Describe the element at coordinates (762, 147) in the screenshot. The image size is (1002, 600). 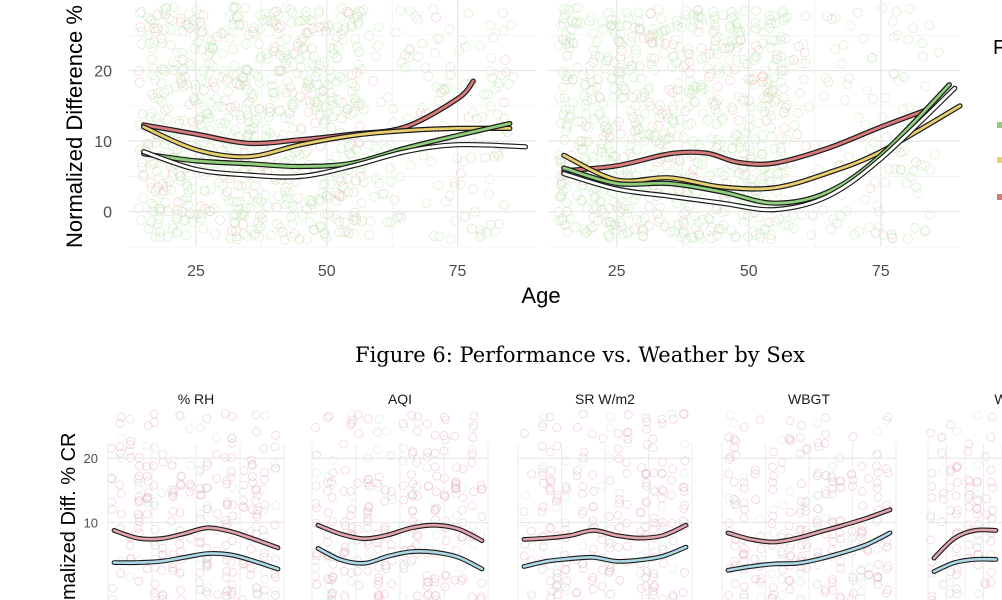
I see `series-line-yellow` at that location.